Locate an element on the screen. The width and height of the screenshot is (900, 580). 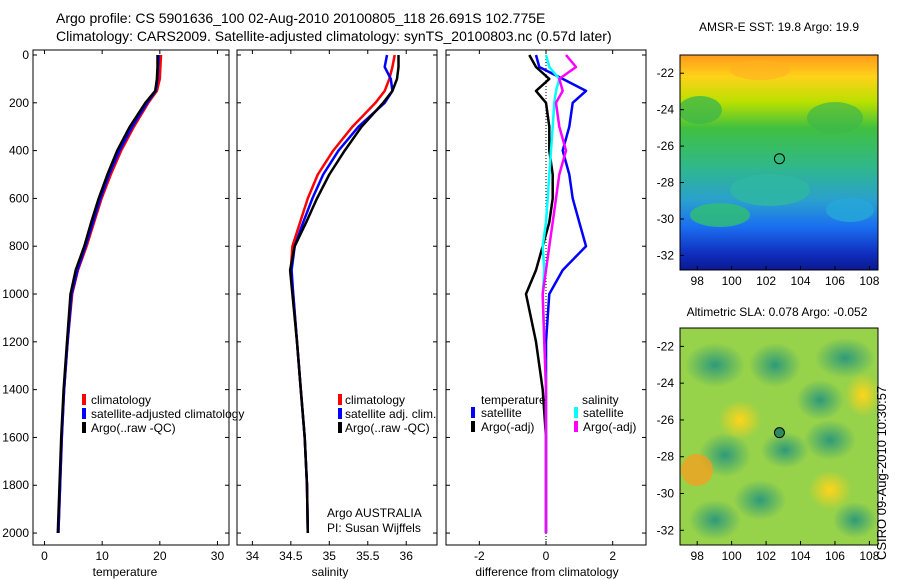
y-tick-label: 1800 is located at coordinates (15, 485).